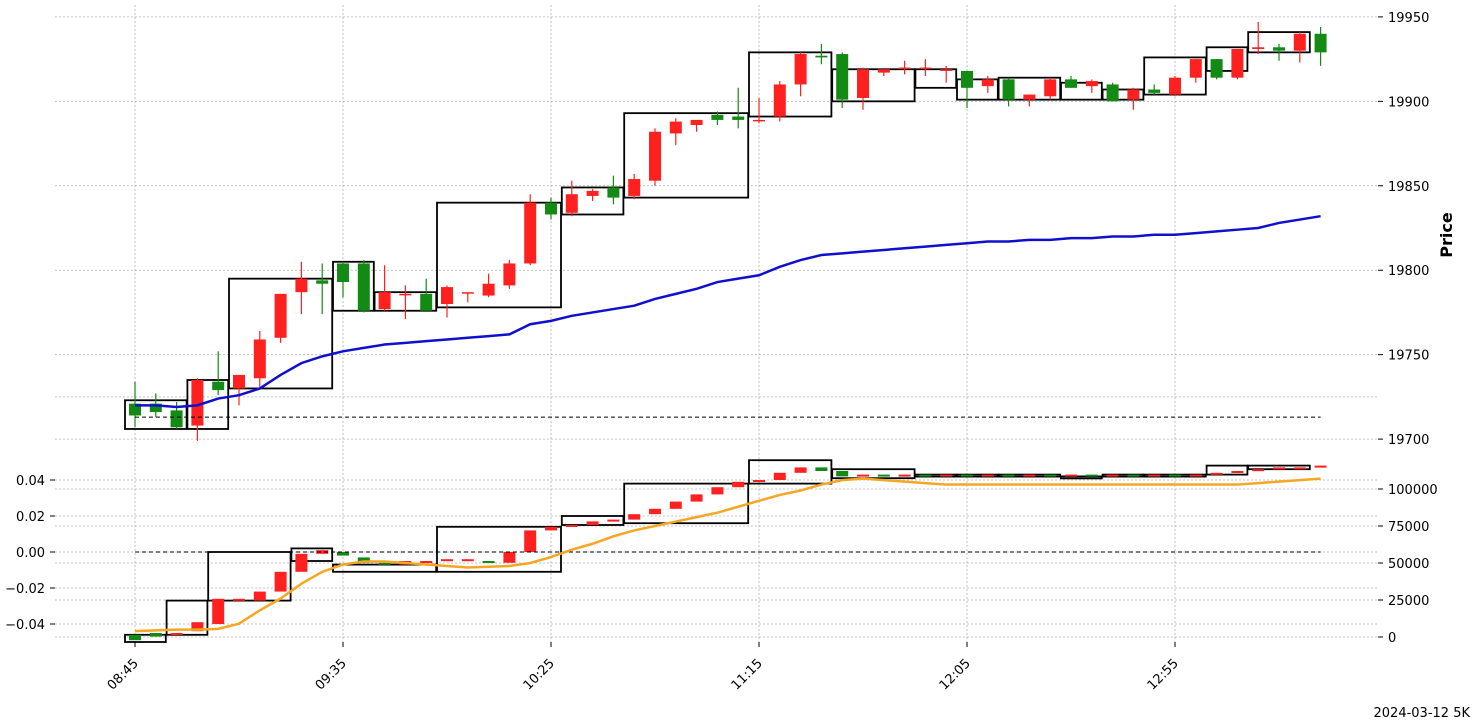  What do you see at coordinates (25, 589) in the screenshot?
I see `indicator-left-tick-label: −0.02` at bounding box center [25, 589].